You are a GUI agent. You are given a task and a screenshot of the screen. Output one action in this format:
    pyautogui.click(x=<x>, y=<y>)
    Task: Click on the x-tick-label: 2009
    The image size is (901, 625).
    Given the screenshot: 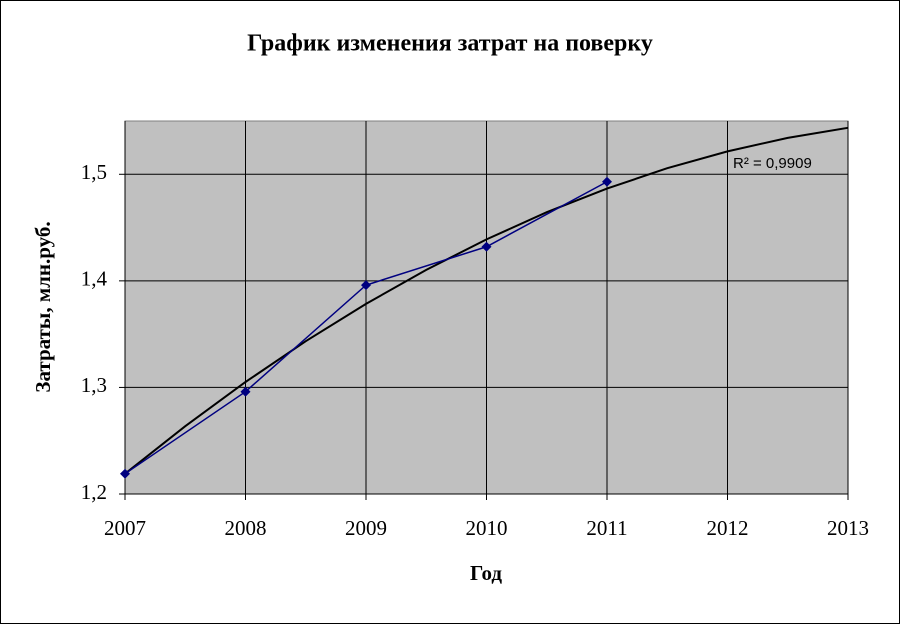 What is the action you would take?
    pyautogui.click(x=366, y=528)
    